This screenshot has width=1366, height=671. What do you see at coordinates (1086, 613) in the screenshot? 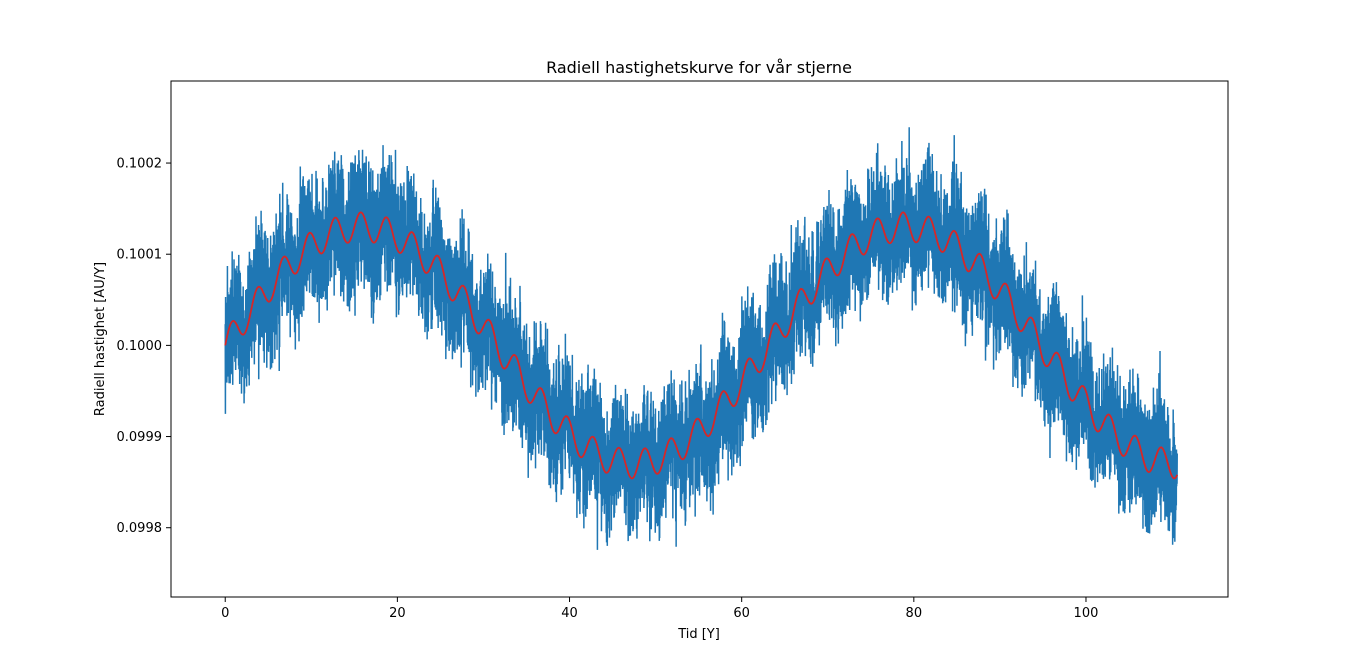
I see `x-tick-label: 100` at bounding box center [1086, 613].